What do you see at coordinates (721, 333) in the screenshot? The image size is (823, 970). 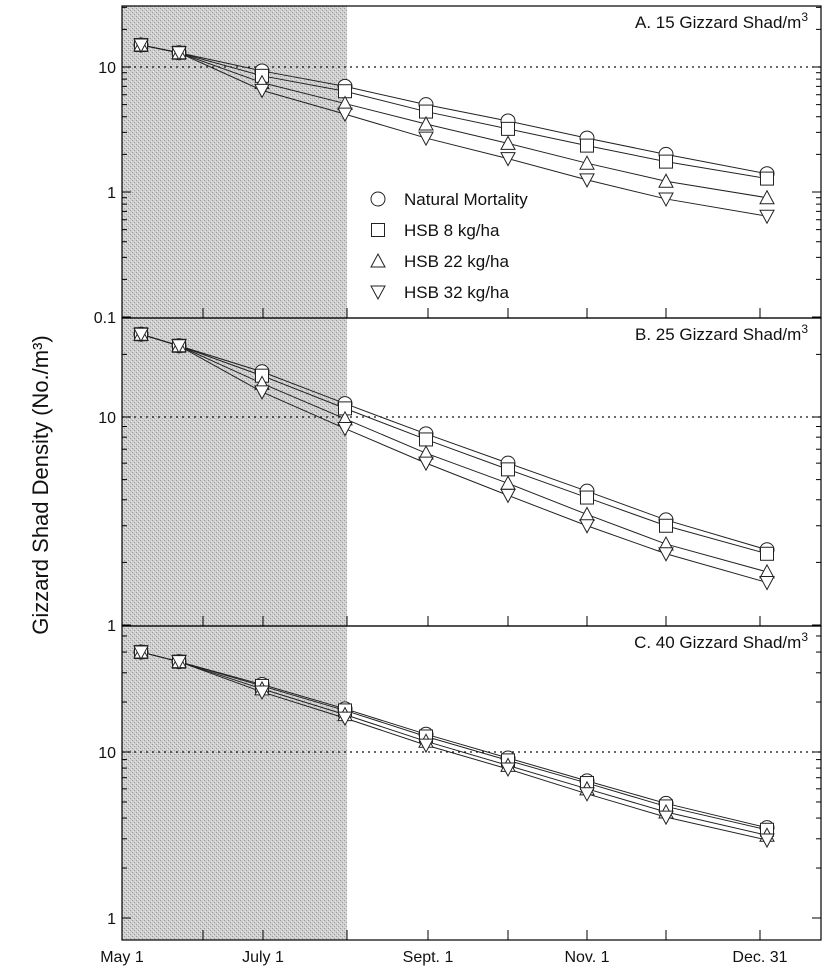 I see `panel-b-title: B. 25 Gizzard Shad/m3` at bounding box center [721, 333].